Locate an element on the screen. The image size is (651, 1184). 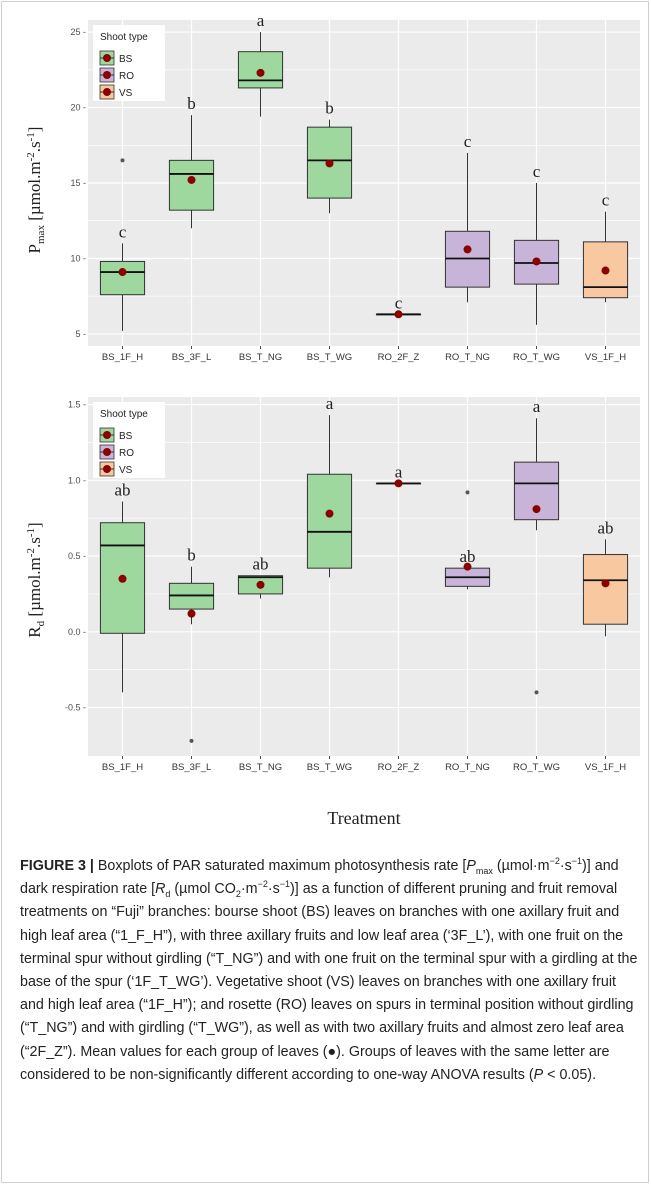
rd-xtick-label: BS_3F_L is located at coordinates (192, 767).